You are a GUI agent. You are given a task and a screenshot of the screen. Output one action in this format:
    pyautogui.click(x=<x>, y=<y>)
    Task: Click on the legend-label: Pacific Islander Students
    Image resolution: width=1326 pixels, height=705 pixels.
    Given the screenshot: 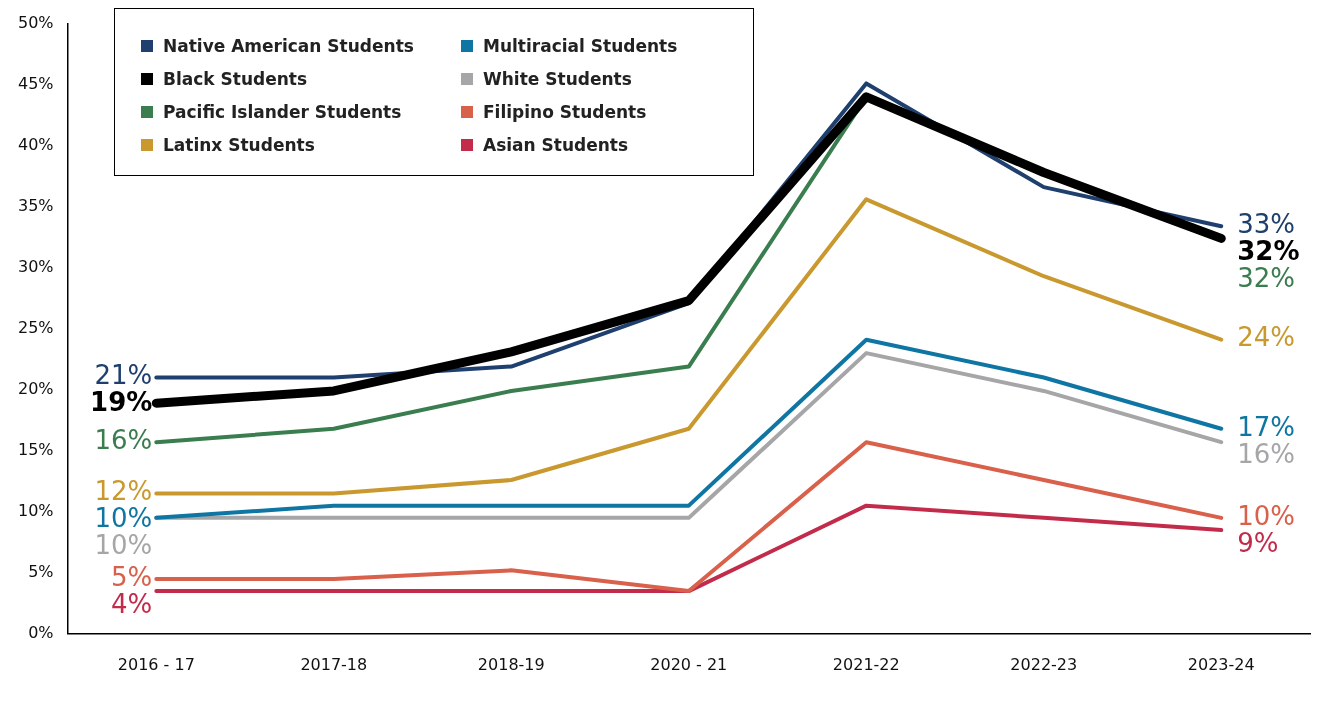 What is the action you would take?
    pyautogui.click(x=282, y=111)
    